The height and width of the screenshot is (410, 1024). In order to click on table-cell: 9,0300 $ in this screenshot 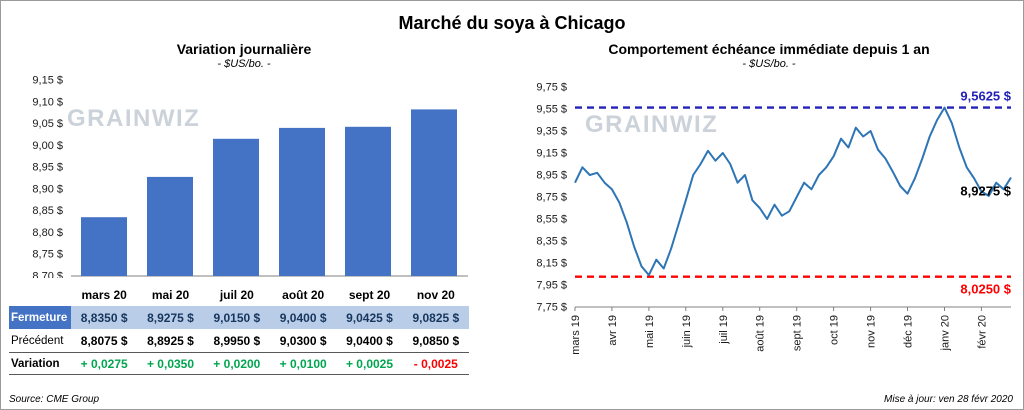, I will do `click(303, 340)`.